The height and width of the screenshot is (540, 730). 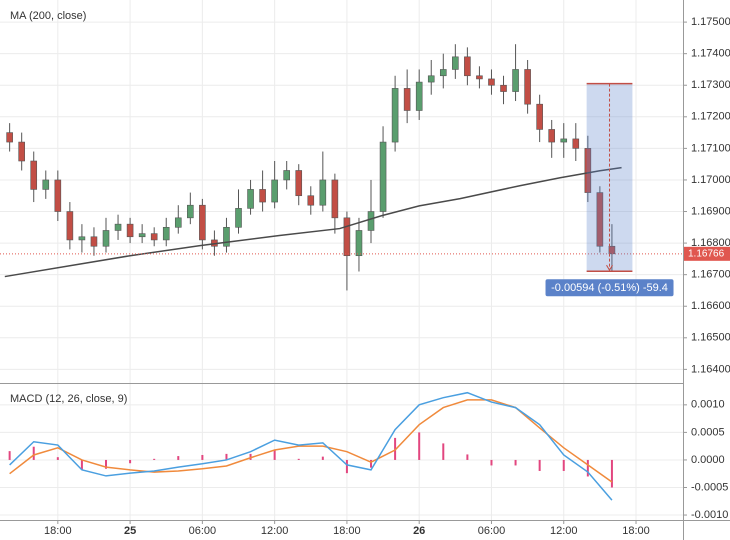 What do you see at coordinates (709, 487) in the screenshot?
I see `y-tick-label: -0.0005` at bounding box center [709, 487].